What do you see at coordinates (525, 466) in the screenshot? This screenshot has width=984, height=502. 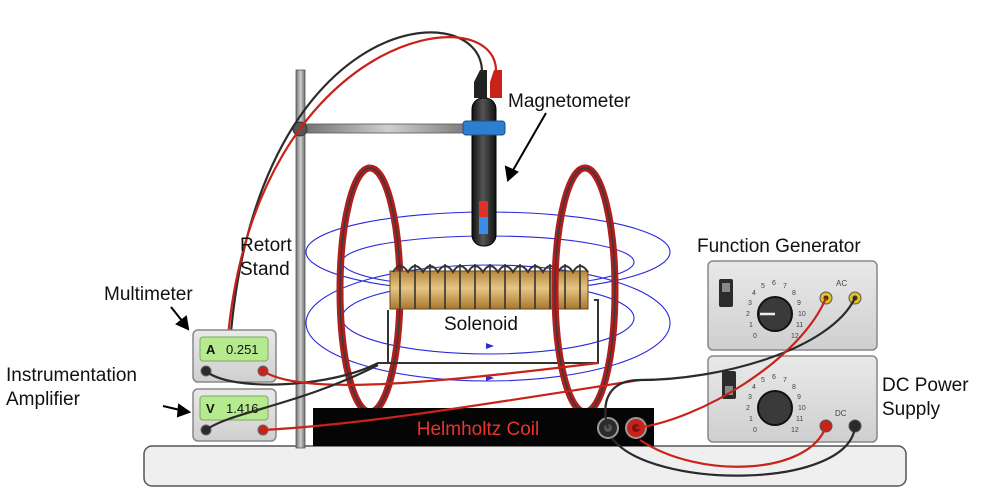 I see `base-table` at bounding box center [525, 466].